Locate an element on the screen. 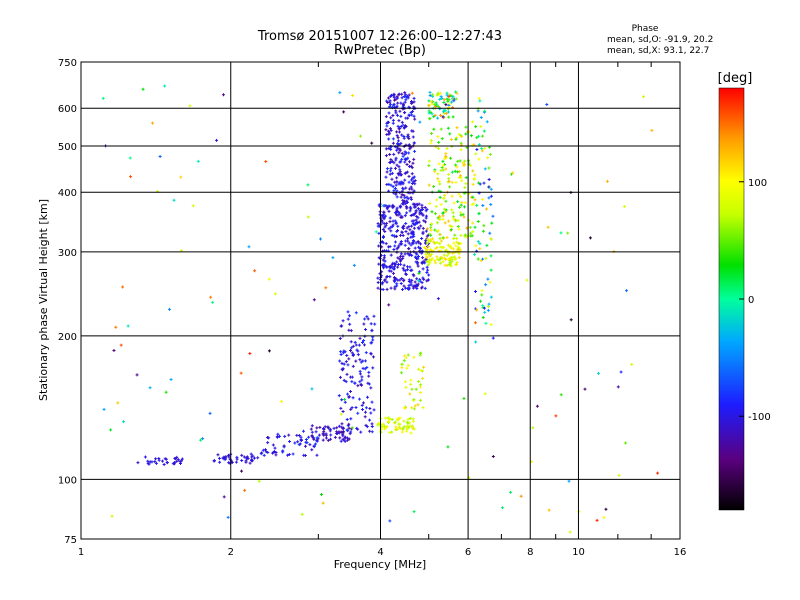 The image size is (800, 600). x-tick-label: 1 is located at coordinates (81, 552).